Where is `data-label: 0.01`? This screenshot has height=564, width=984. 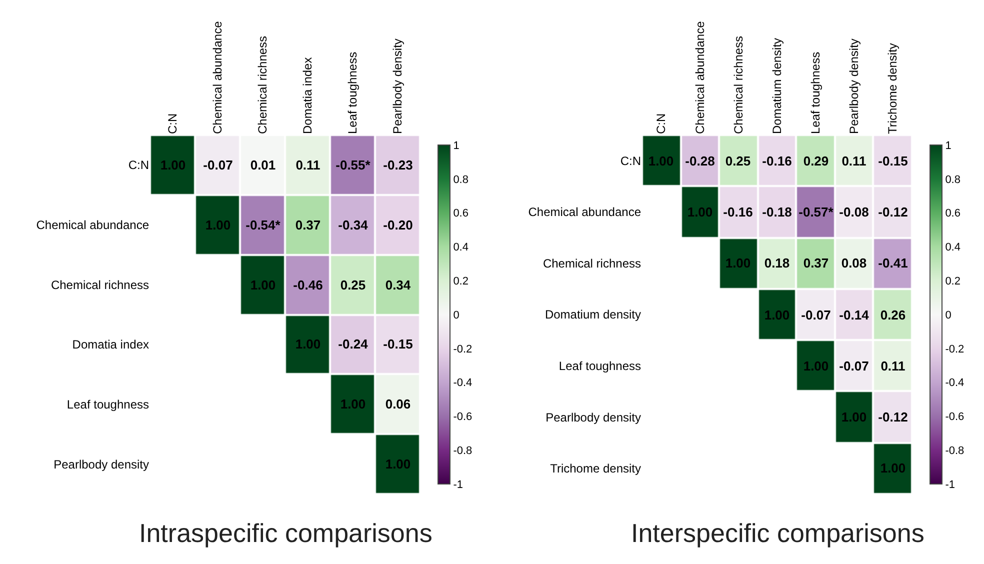 data-label: 0.01 is located at coordinates (263, 165).